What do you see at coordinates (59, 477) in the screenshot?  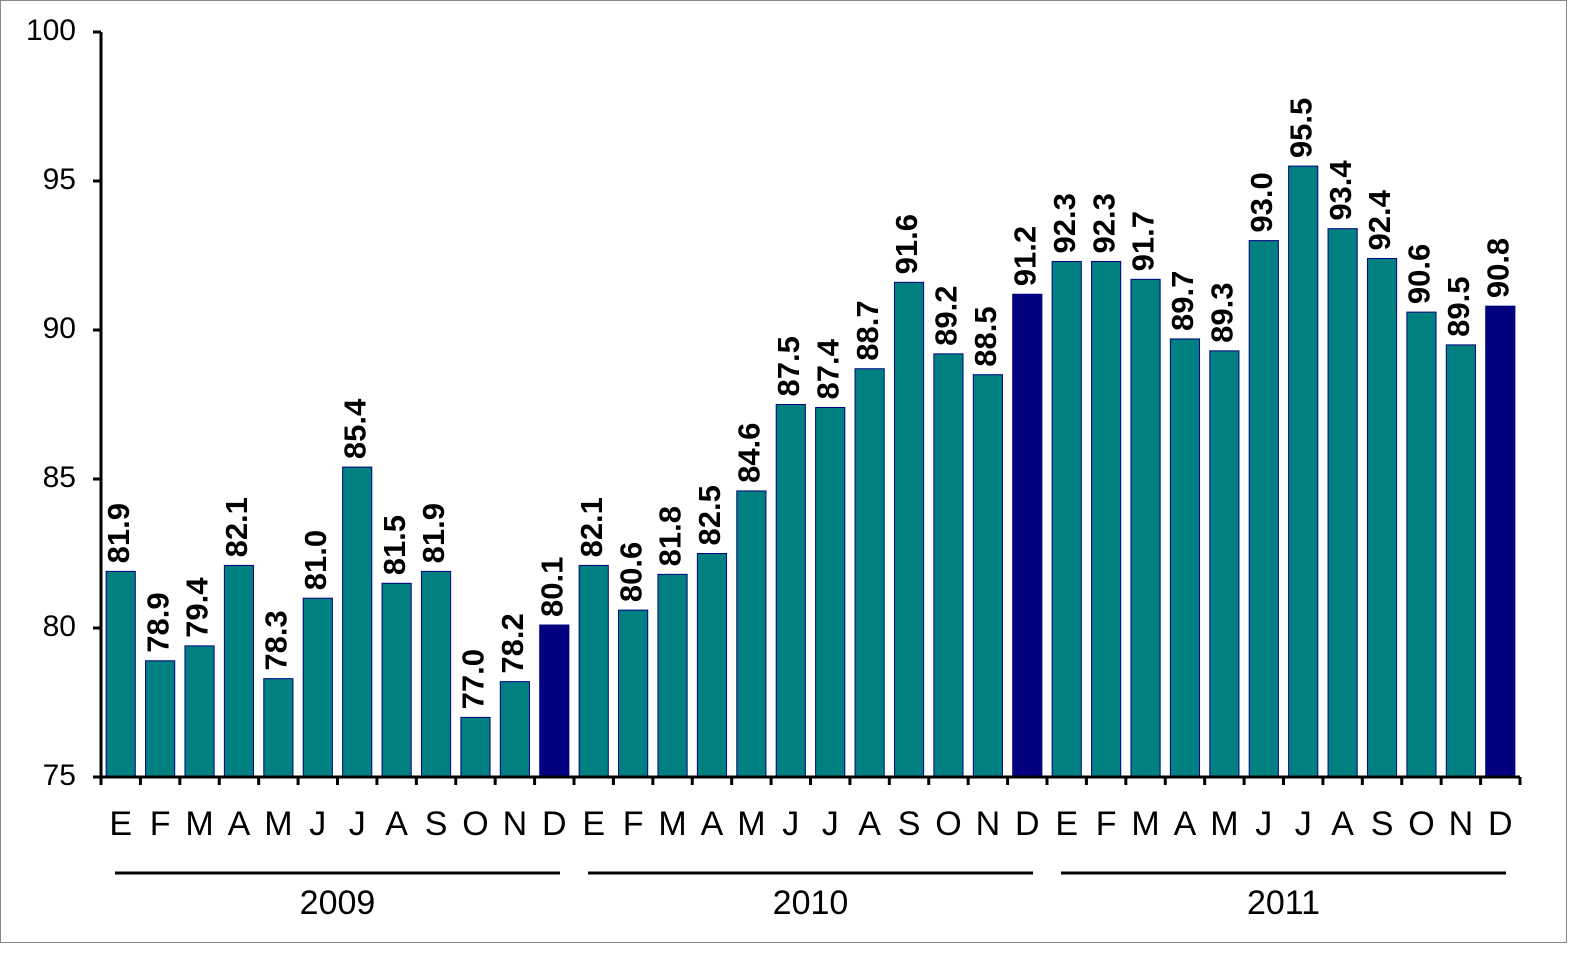 I see `y-tick-label: 85` at bounding box center [59, 477].